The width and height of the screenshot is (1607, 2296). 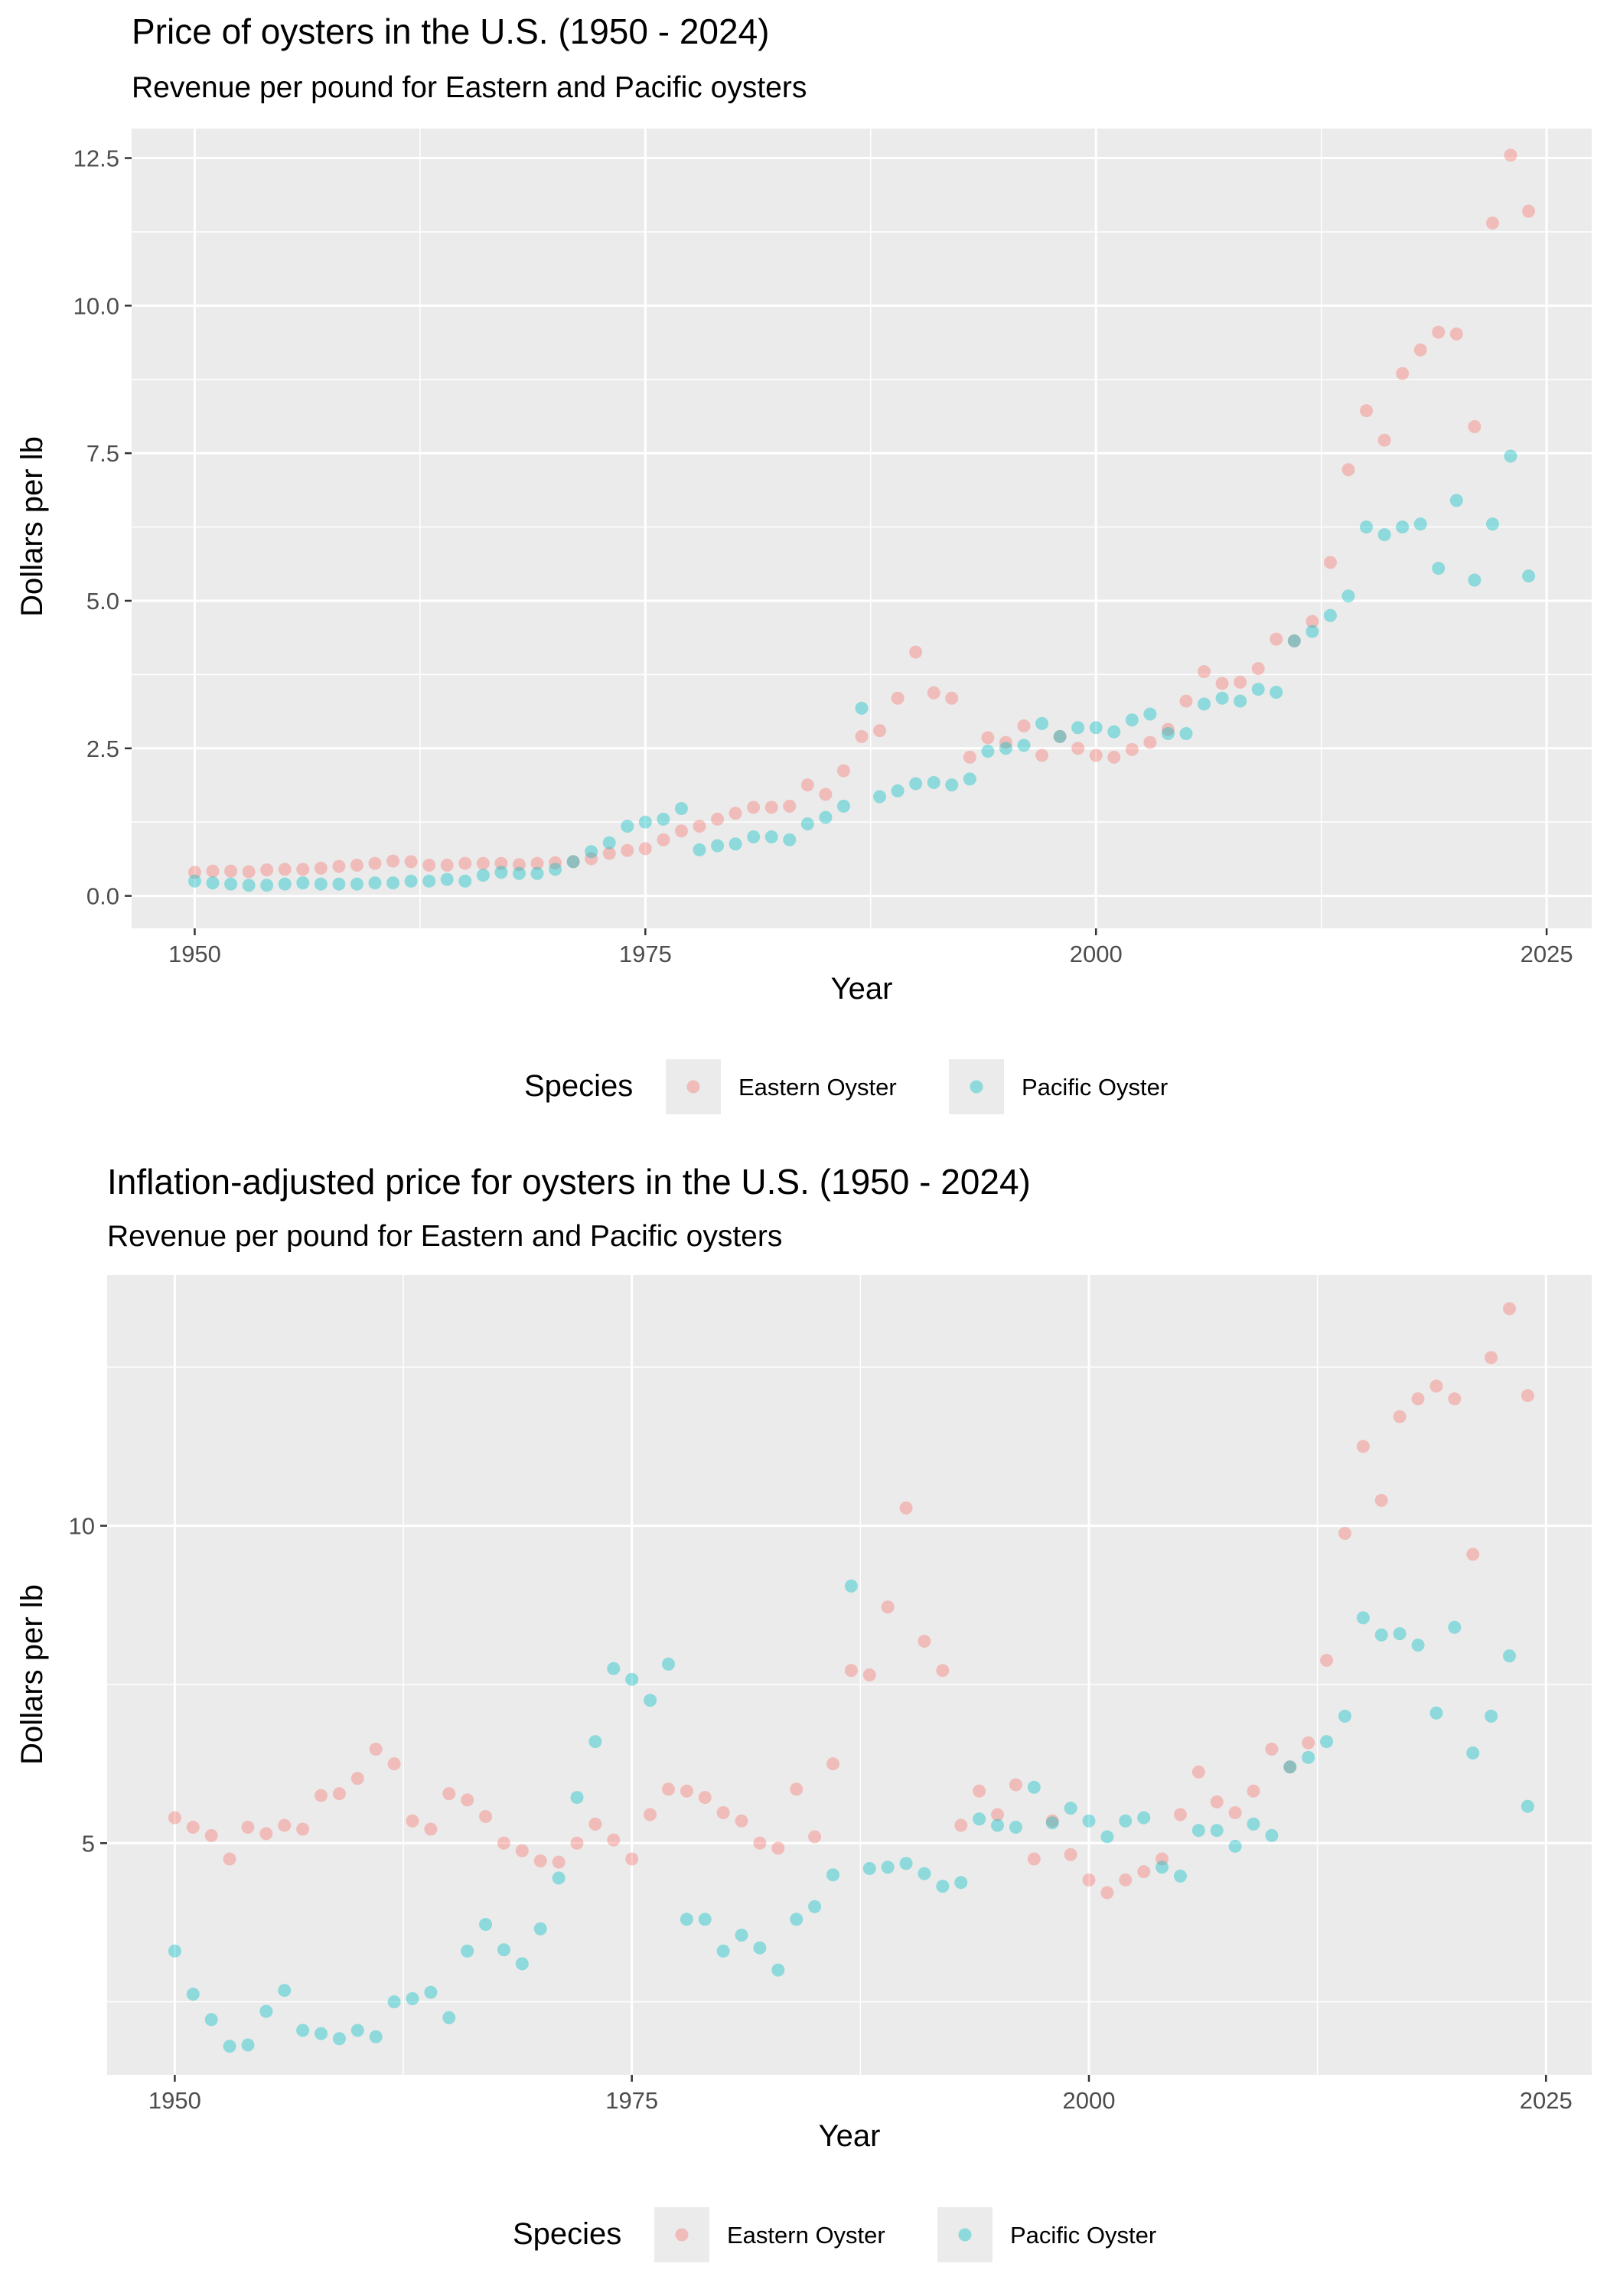 What do you see at coordinates (194, 954) in the screenshot?
I see `x-tick-label: 1950` at bounding box center [194, 954].